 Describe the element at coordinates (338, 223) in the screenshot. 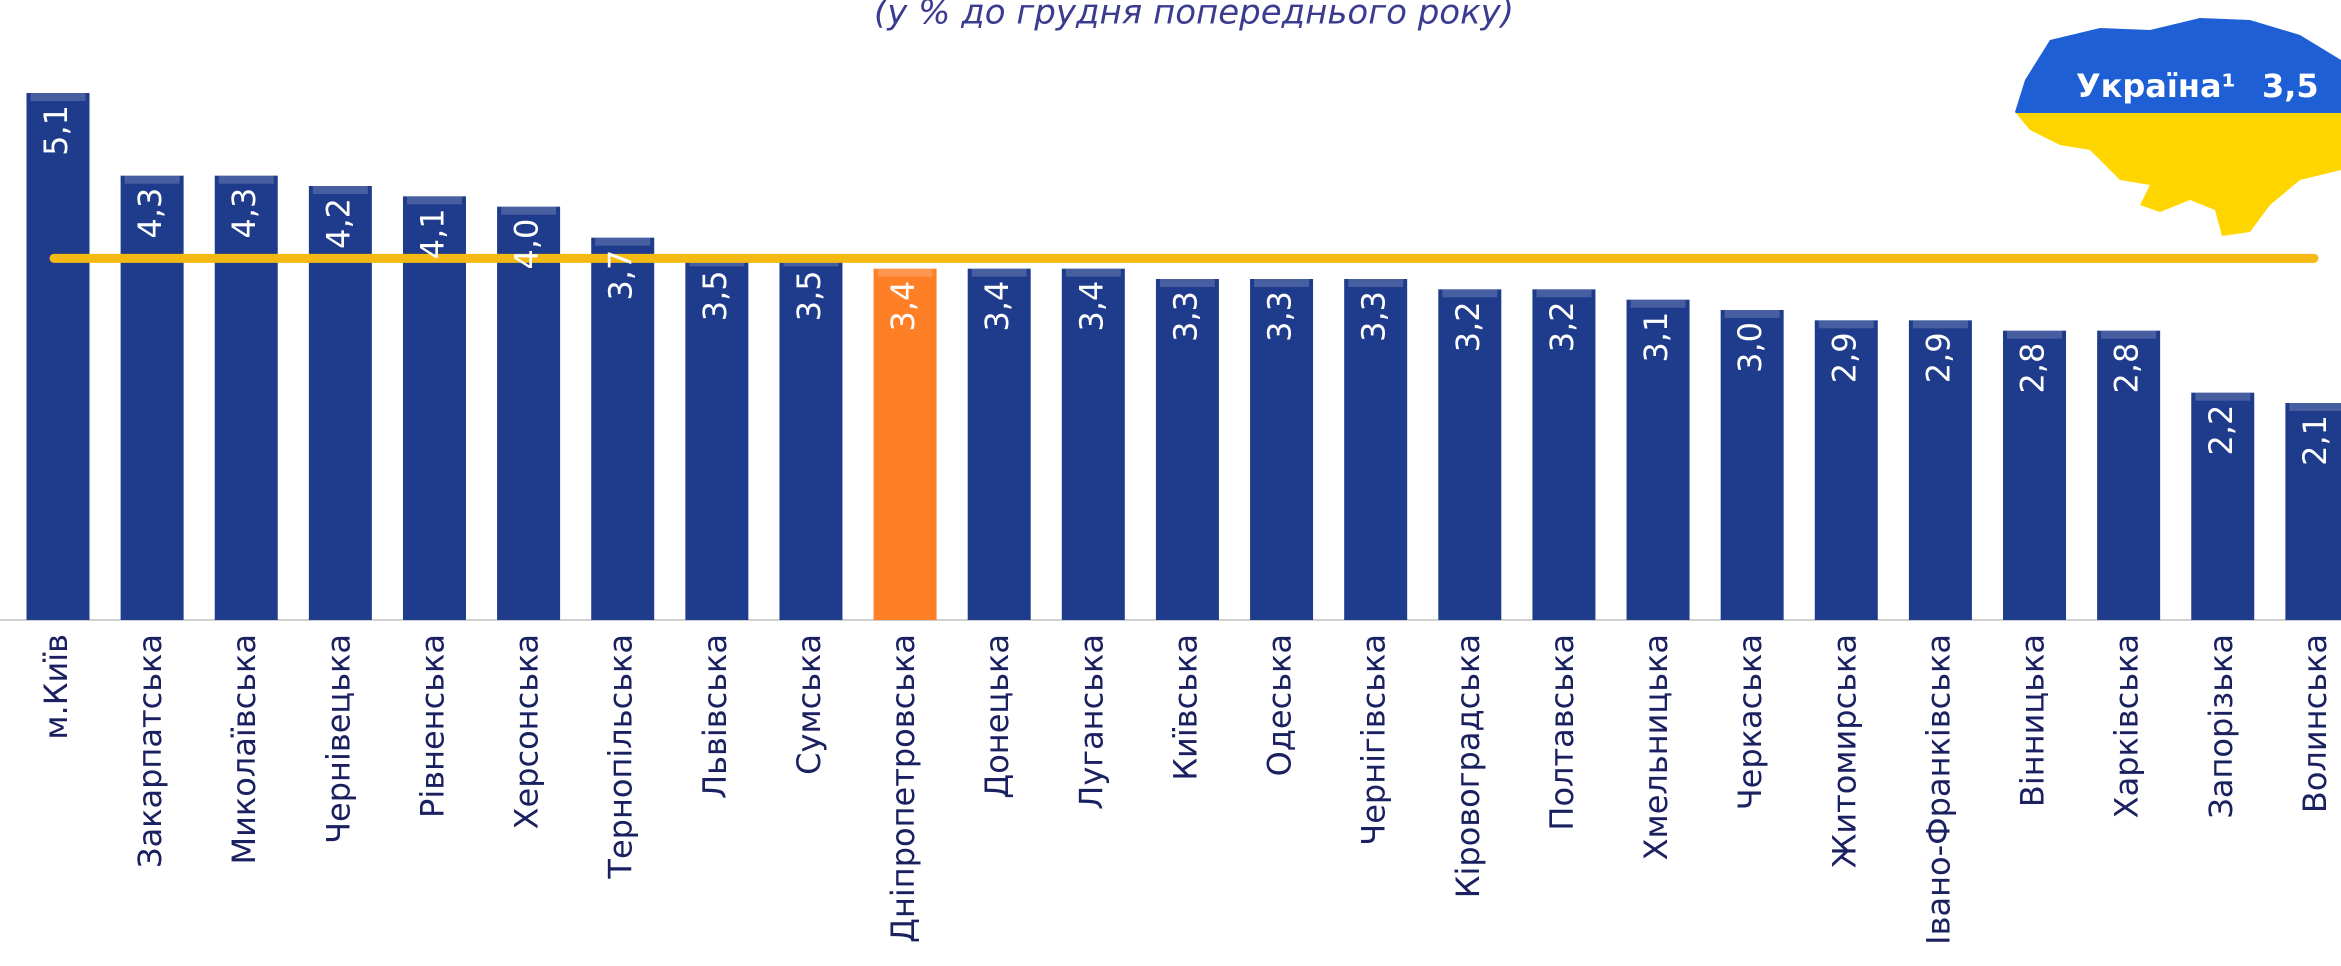

I see `data-label: 4,2` at that location.